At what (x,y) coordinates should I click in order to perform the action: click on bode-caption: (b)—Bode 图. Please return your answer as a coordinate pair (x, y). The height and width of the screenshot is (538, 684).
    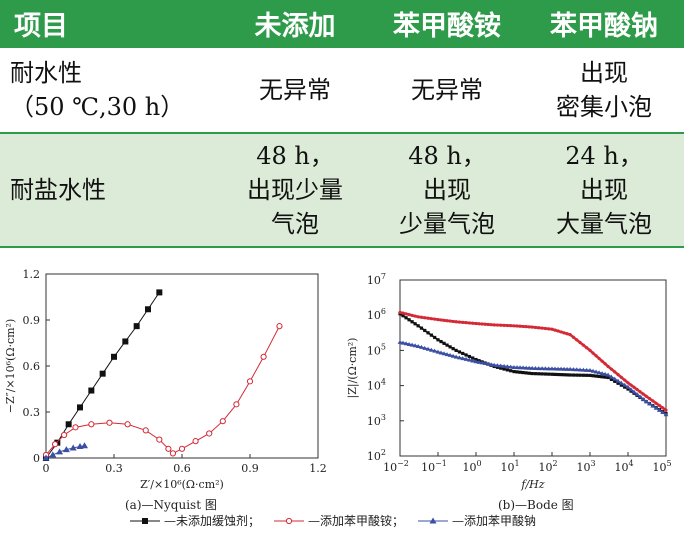
    Looking at the image, I should click on (536, 505).